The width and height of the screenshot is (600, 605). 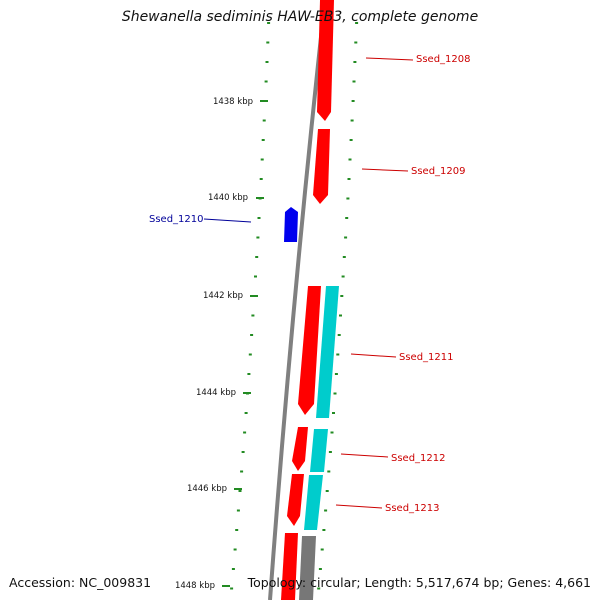 I want to click on kbp-label: 1438 kbp, so click(x=233, y=102).